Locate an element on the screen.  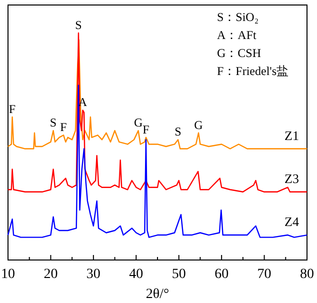
annotation: G：CSH is located at coordinates (239, 53).